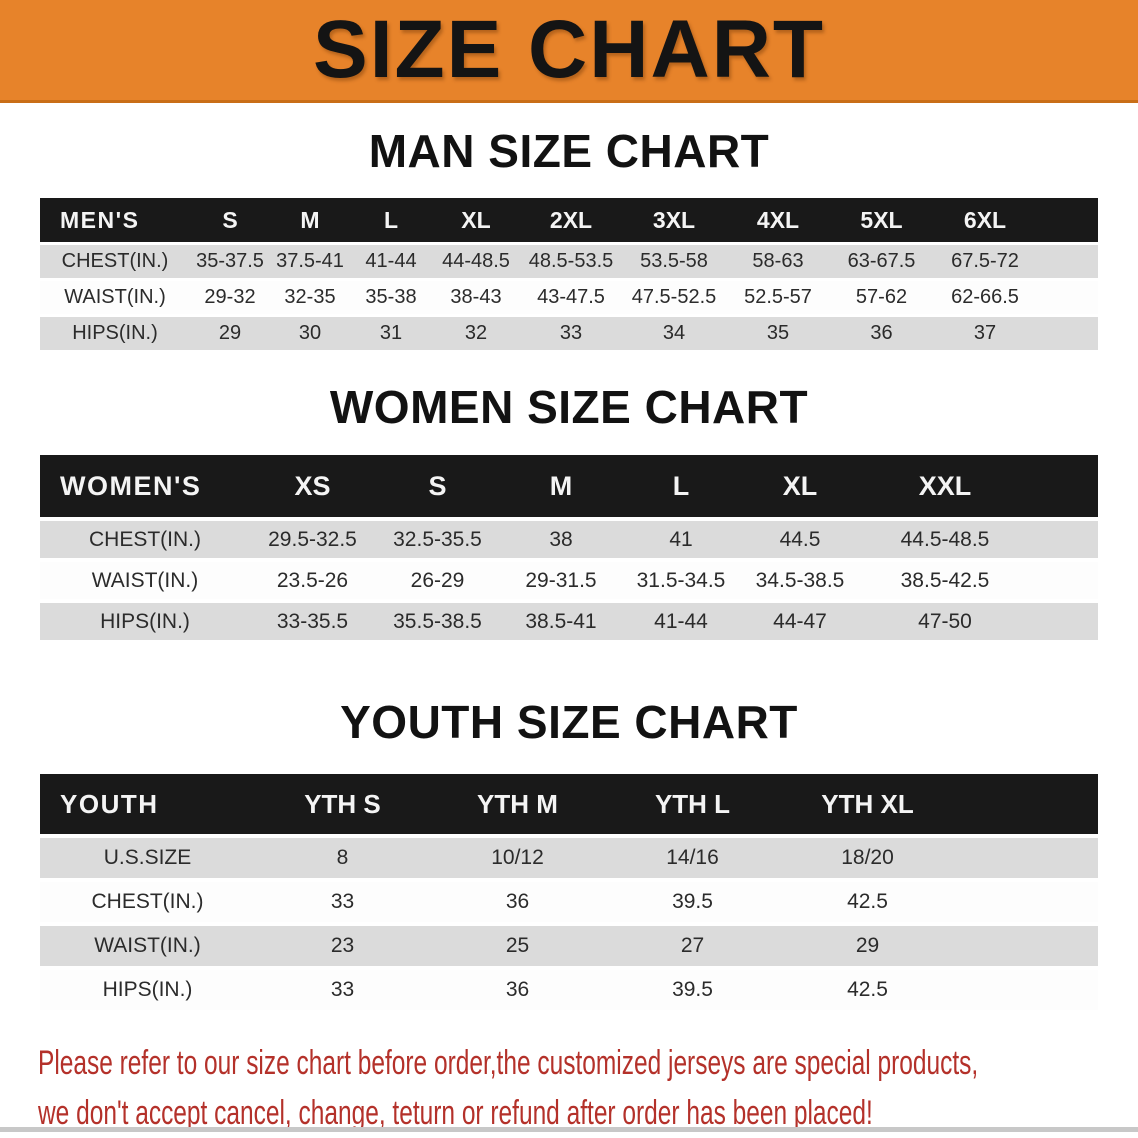 Image resolution: width=1138 pixels, height=1138 pixels. I want to click on size-header: 4XL, so click(778, 220).